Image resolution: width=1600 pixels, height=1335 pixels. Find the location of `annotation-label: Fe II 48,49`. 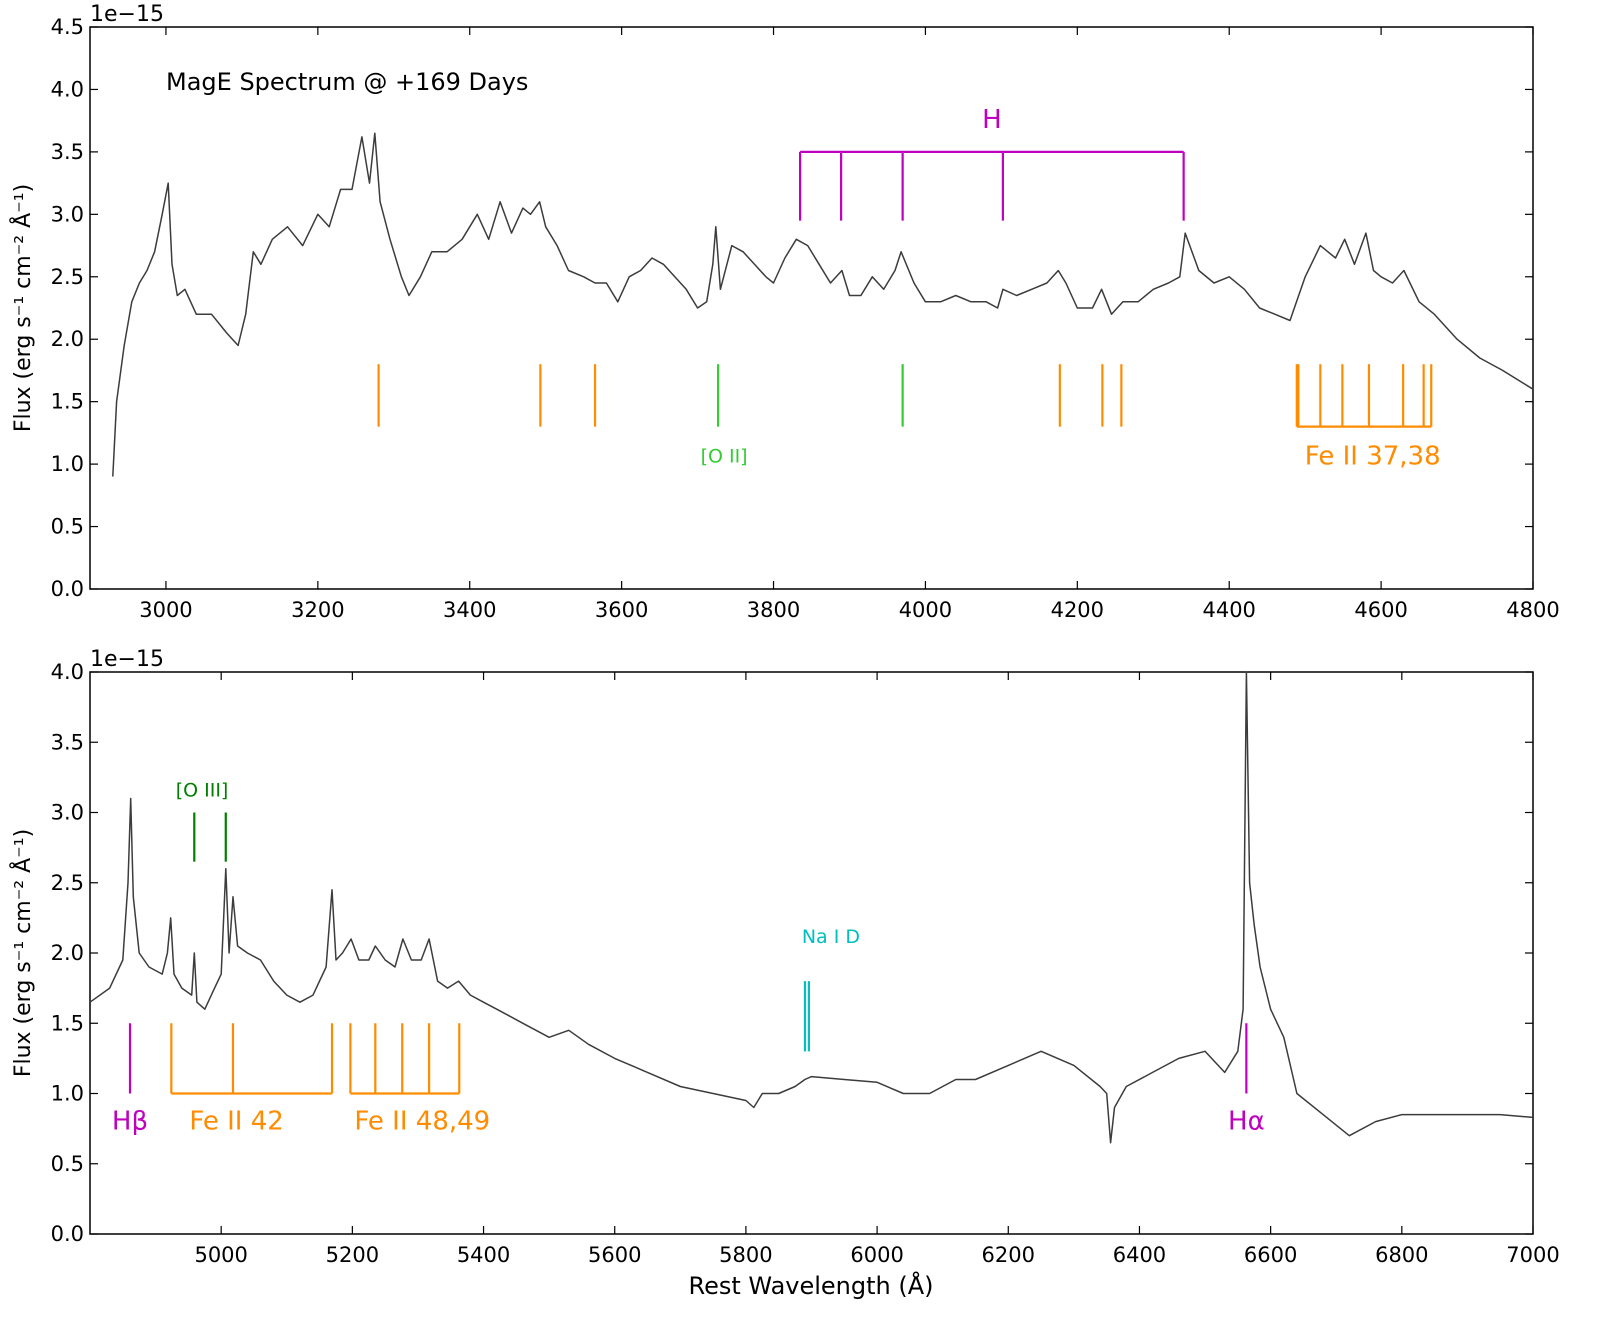

annotation-label: Fe II 48,49 is located at coordinates (422, 1122).